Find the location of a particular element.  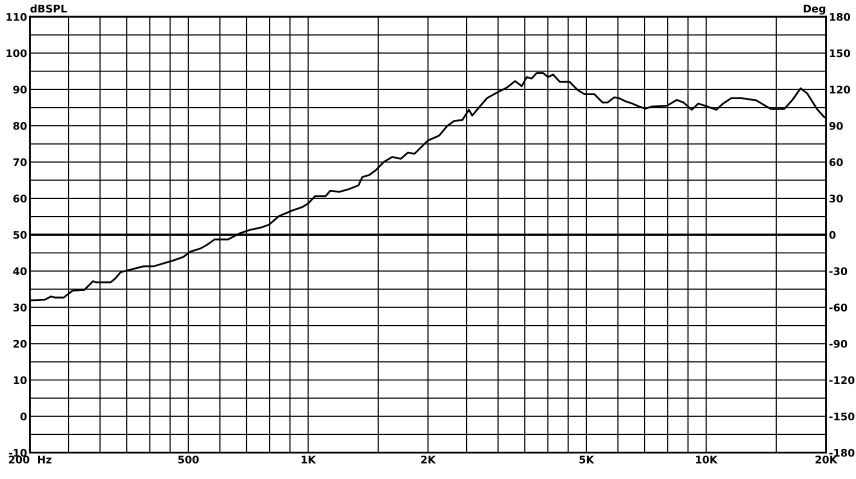

y-tick-label: 100 is located at coordinates (16, 53).